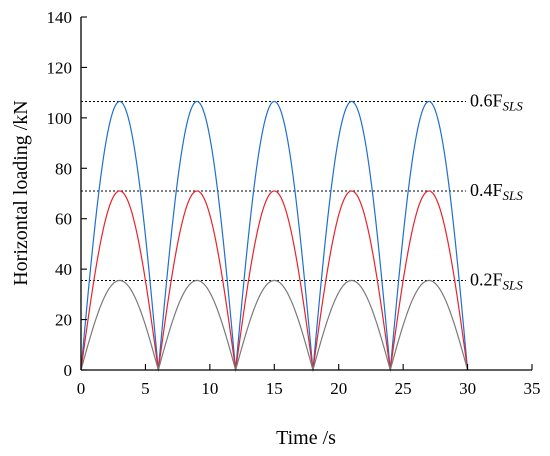  I want to click on x-tick-label: 0, so click(81, 388).